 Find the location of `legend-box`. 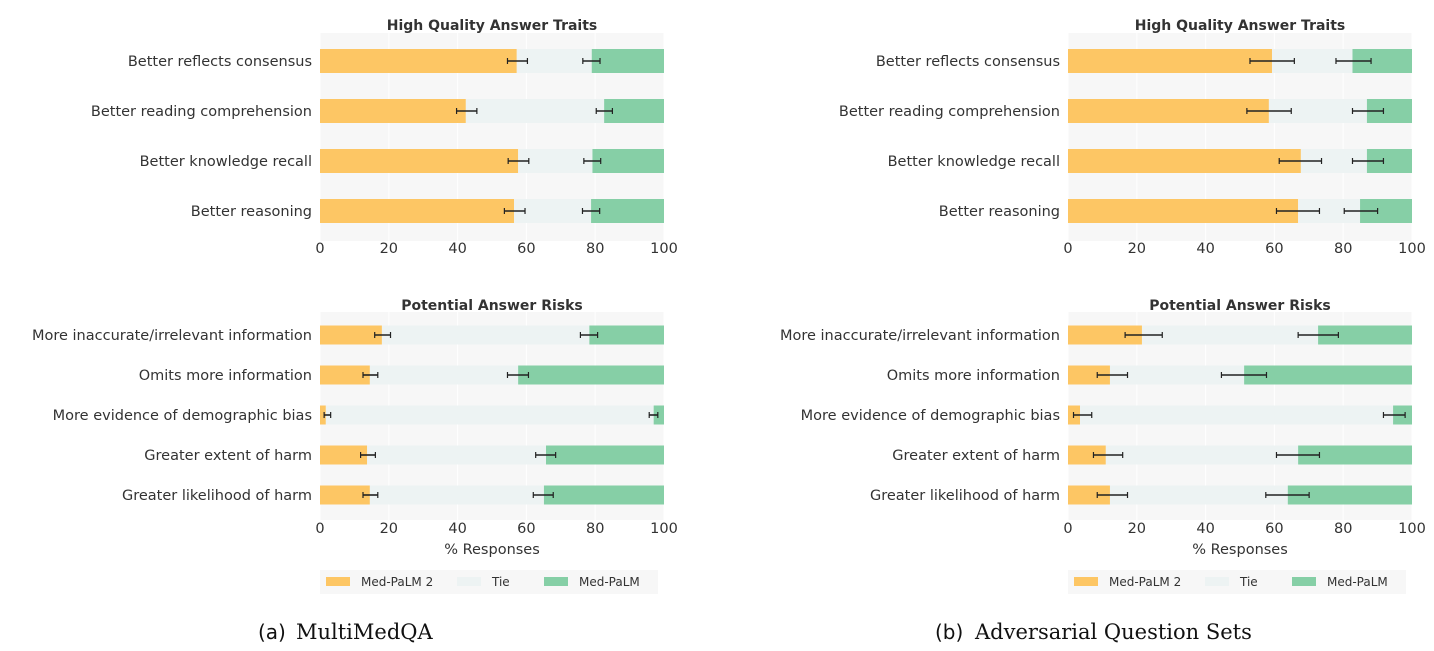

legend-box is located at coordinates (489, 582).